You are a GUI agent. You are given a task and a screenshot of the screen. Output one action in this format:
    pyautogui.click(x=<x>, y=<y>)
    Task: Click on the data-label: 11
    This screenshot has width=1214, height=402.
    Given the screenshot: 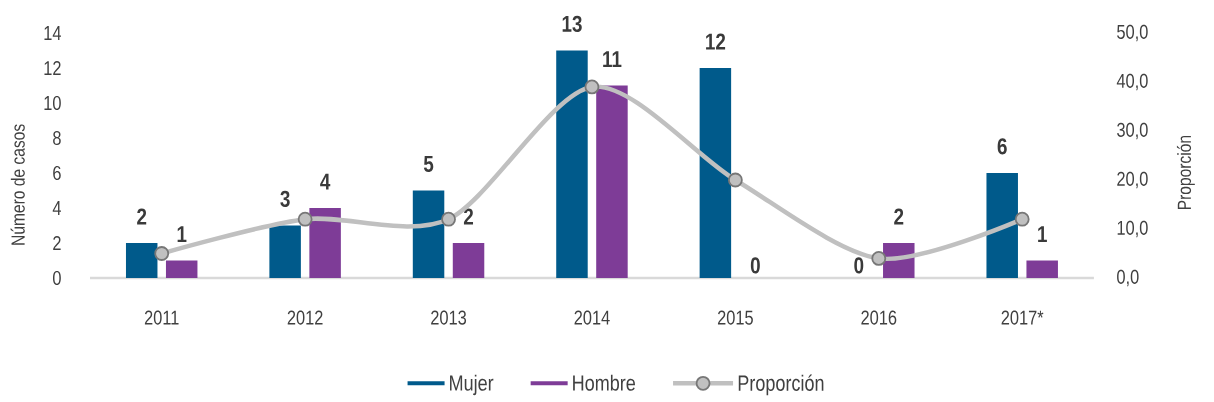 What is the action you would take?
    pyautogui.click(x=612, y=59)
    